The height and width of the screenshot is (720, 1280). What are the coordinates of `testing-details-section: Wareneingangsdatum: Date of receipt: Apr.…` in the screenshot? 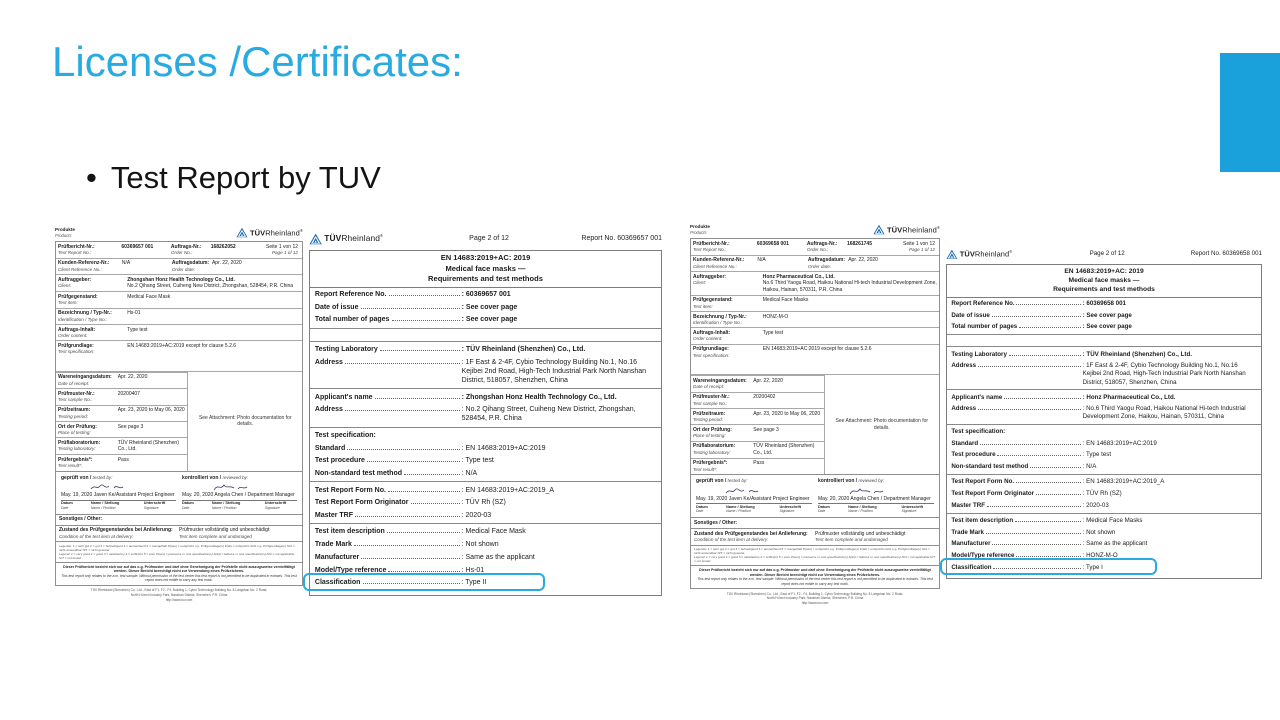 It's located at (815, 424).